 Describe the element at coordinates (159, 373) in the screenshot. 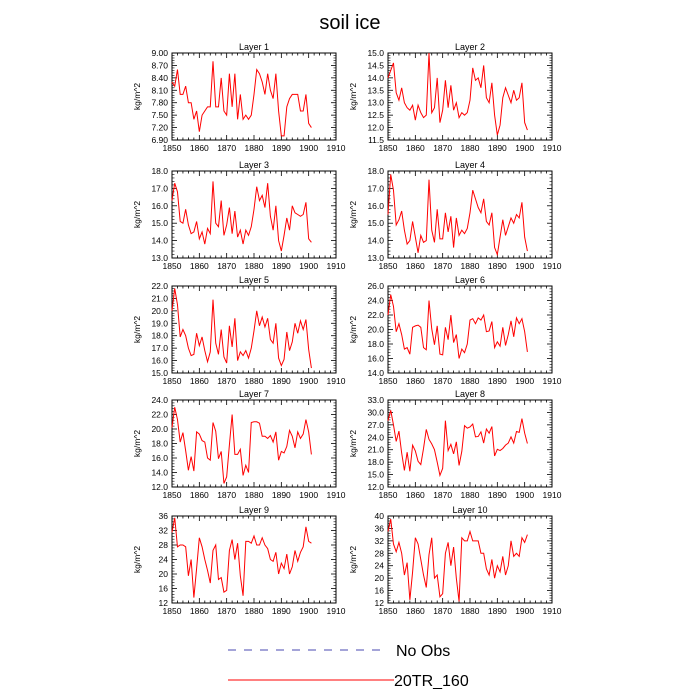

I see `y-tick-label: 15.0` at that location.